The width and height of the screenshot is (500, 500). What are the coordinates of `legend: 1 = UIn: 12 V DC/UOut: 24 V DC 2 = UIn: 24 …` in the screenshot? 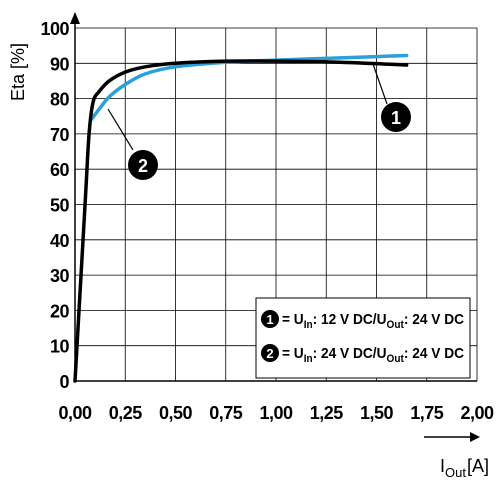 It's located at (363, 338).